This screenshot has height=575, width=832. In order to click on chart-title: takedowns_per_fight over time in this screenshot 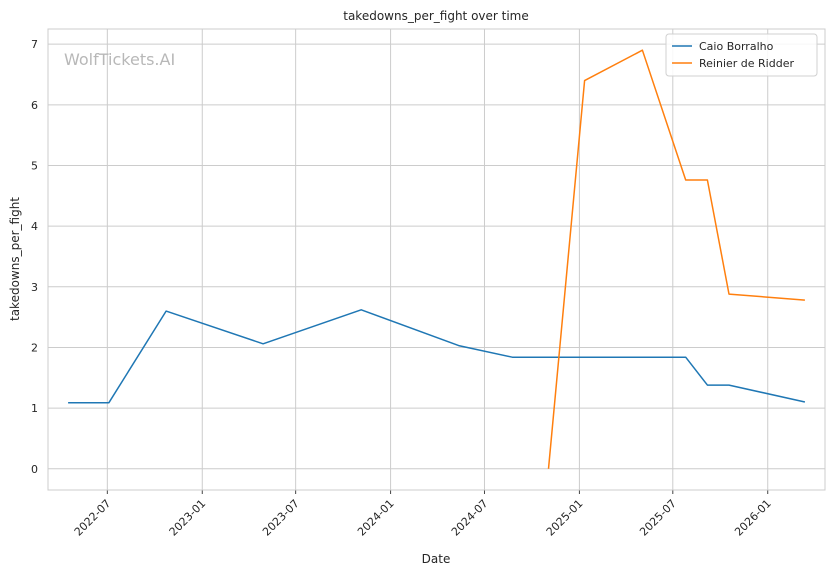, I will do `click(436, 16)`.